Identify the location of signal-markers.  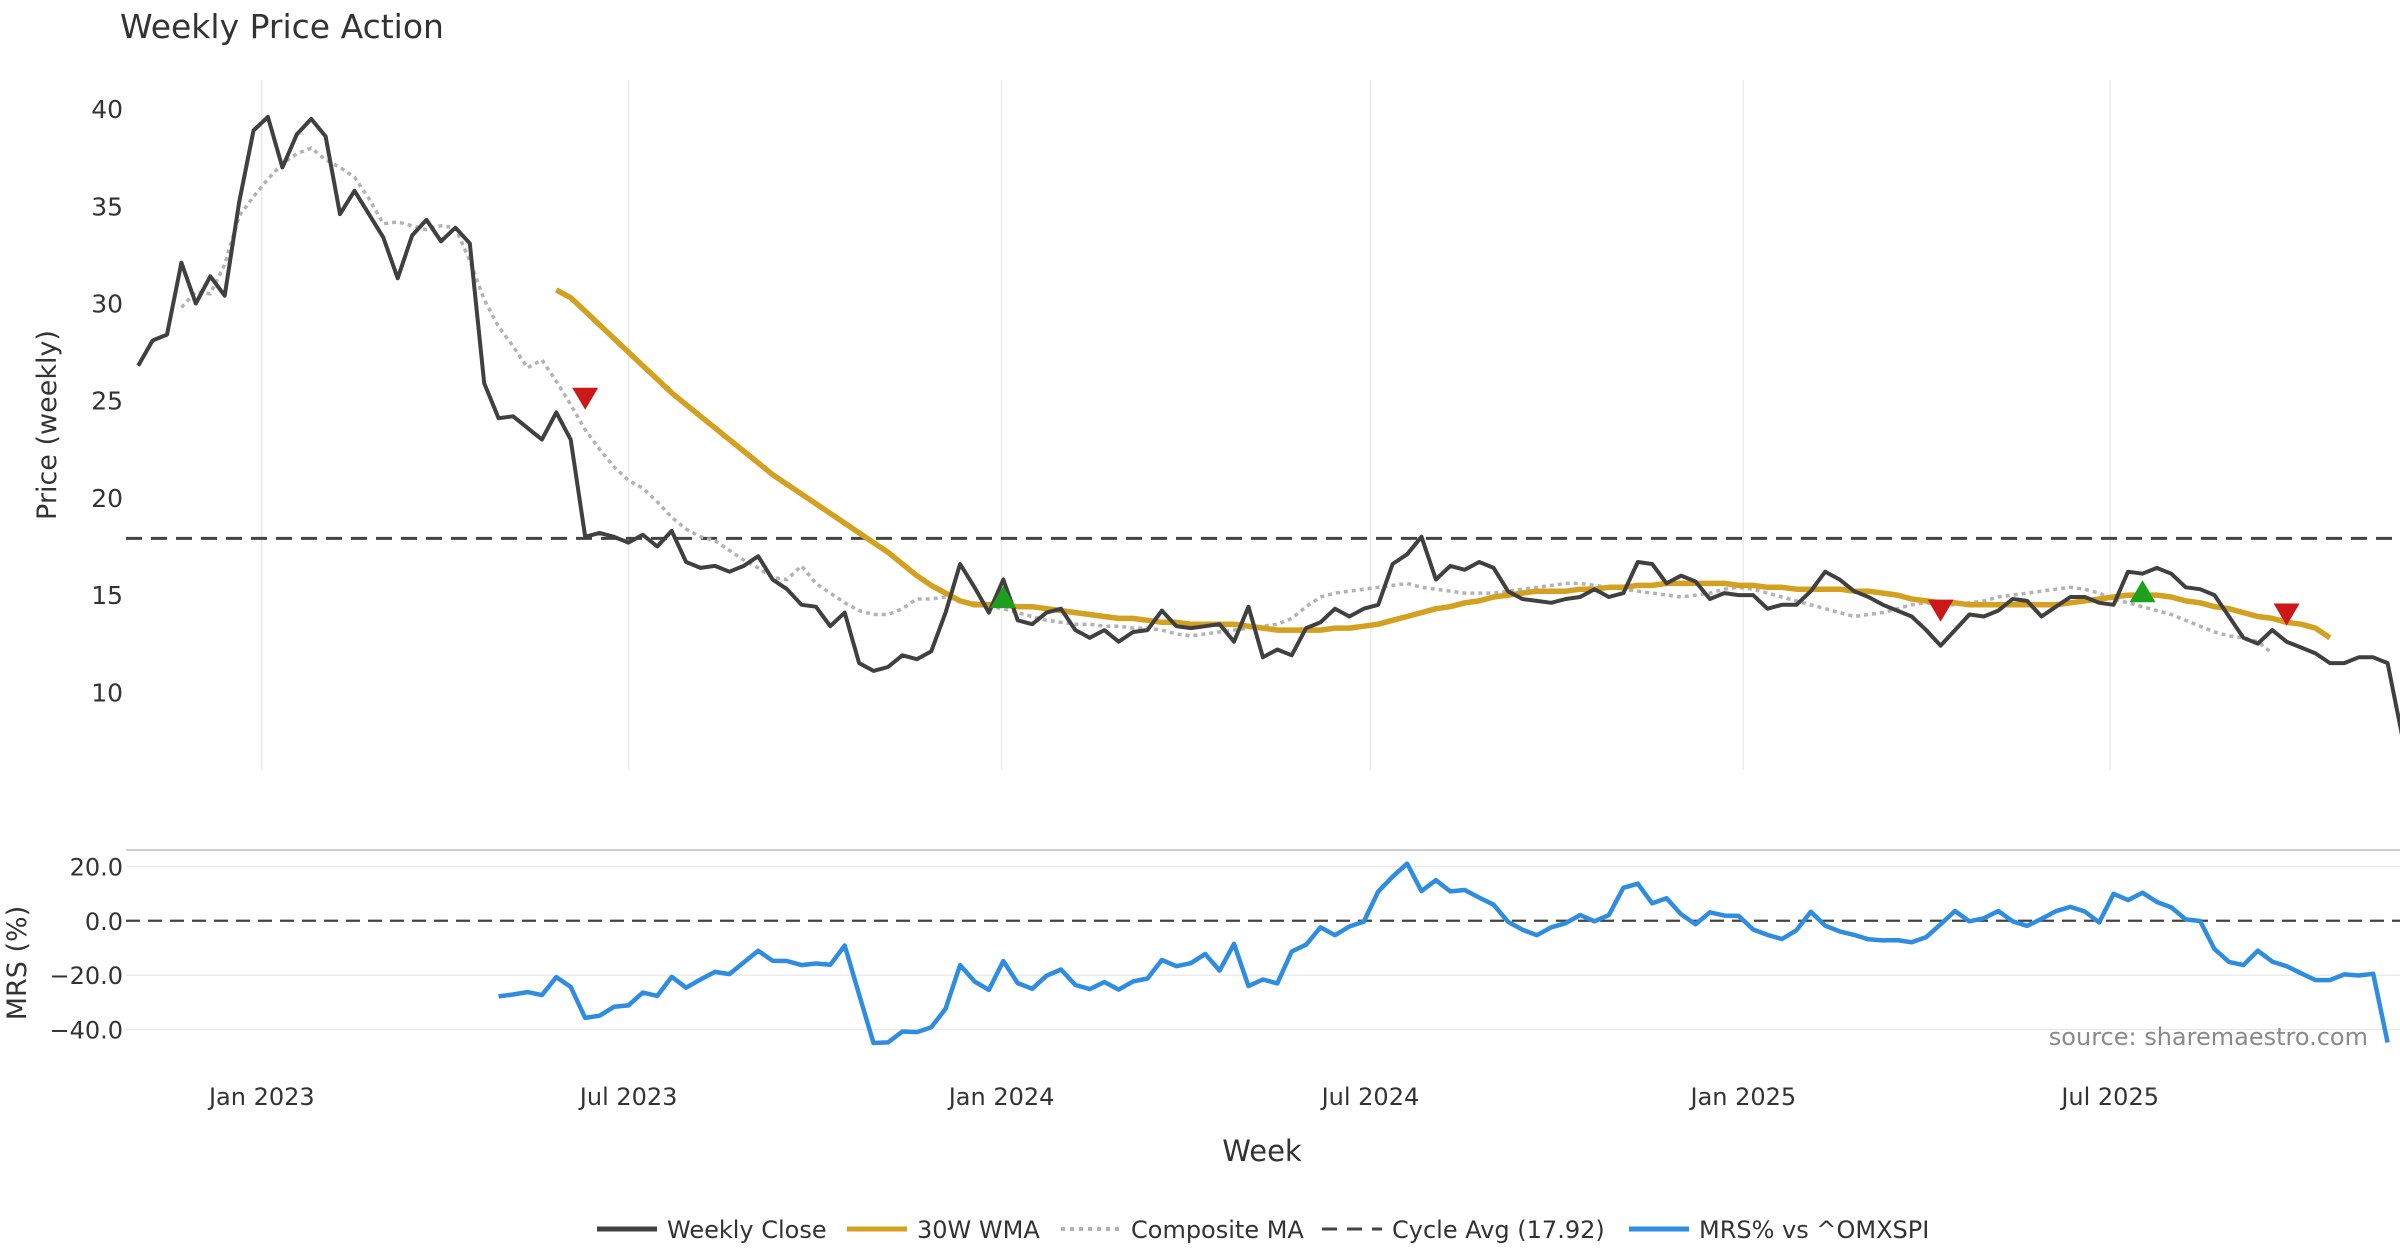
(1436, 506).